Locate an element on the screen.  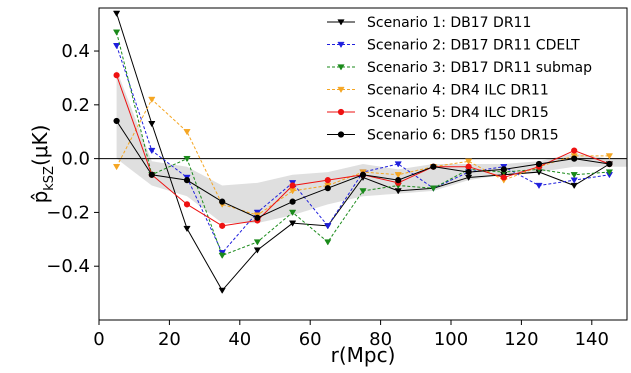
legend-label: Scenario 5: DR4 ILC DR15 is located at coordinates (458, 113).